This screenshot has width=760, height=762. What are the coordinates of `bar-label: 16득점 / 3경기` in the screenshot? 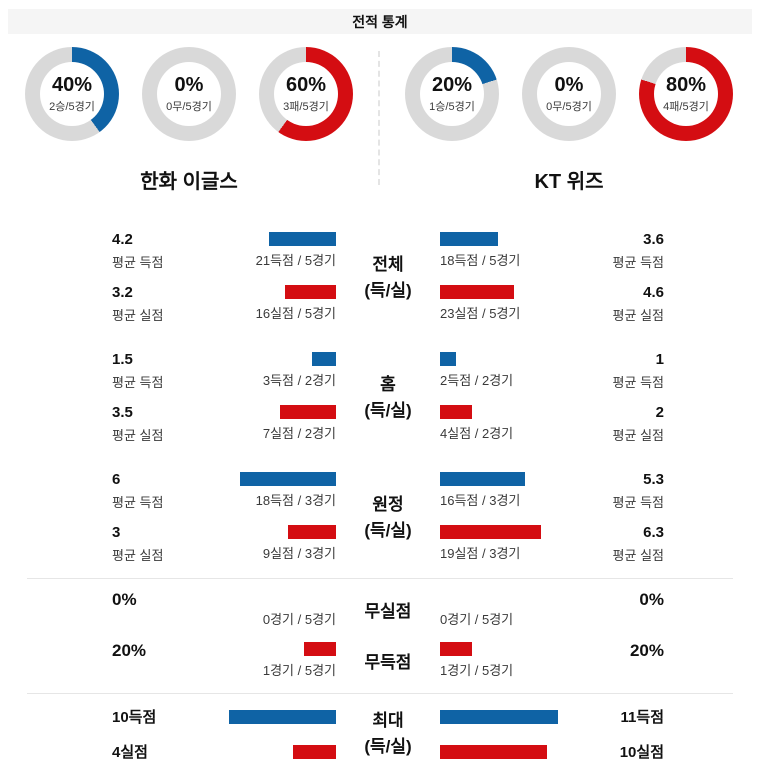 It's located at (480, 500).